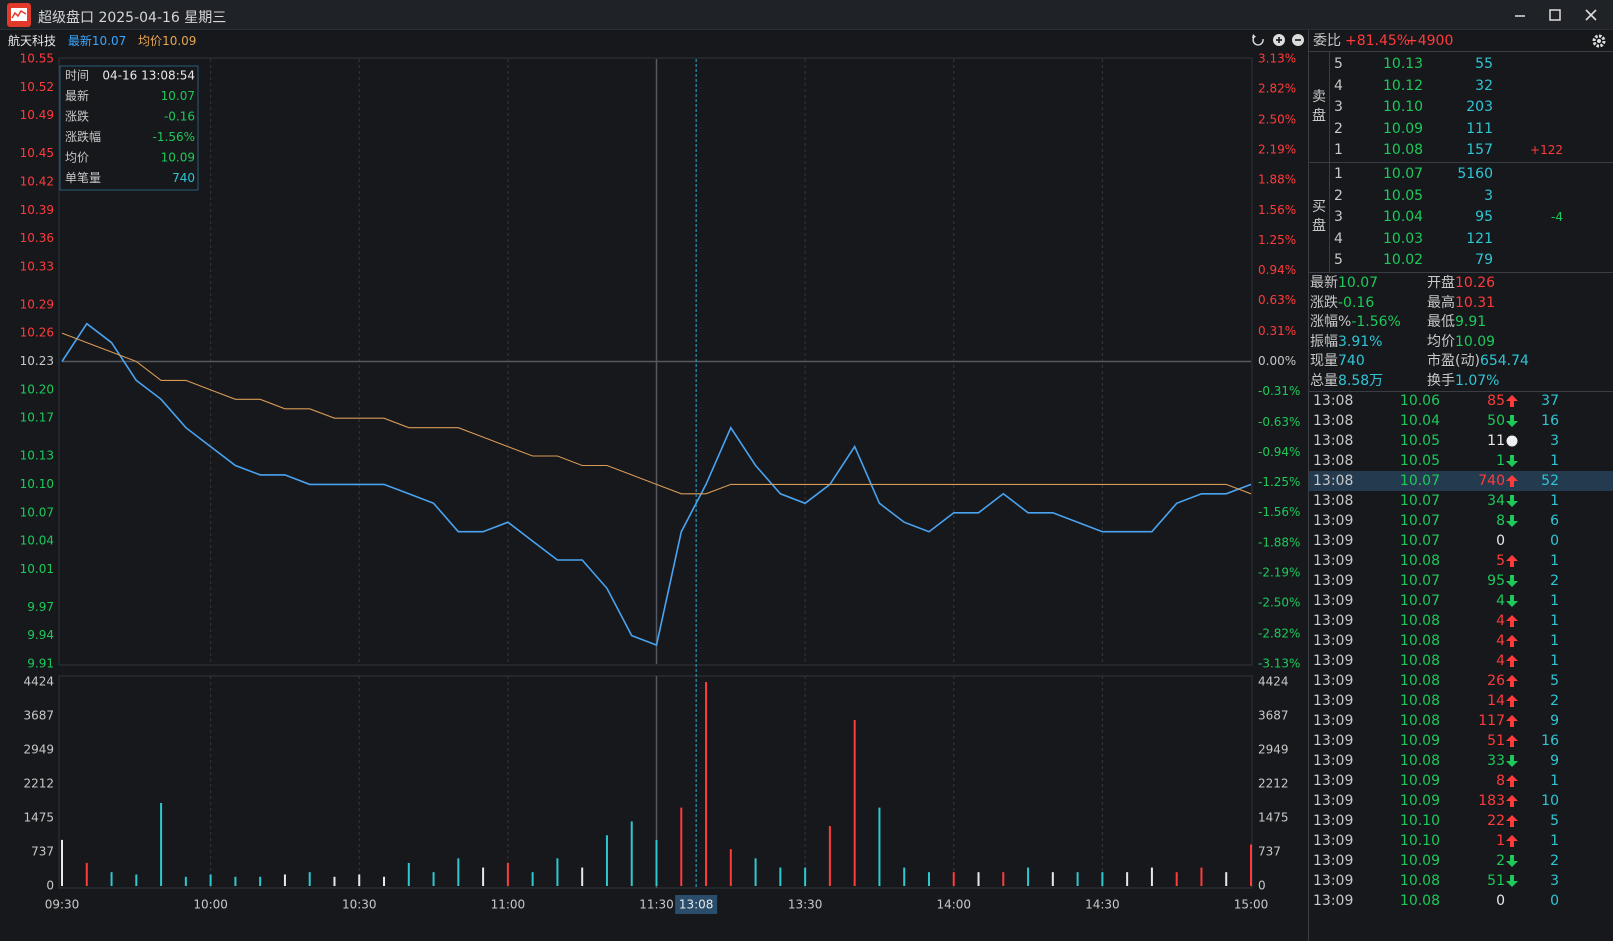 This screenshot has width=1613, height=941. What do you see at coordinates (1479, 238) in the screenshot?
I see `volume: 121` at bounding box center [1479, 238].